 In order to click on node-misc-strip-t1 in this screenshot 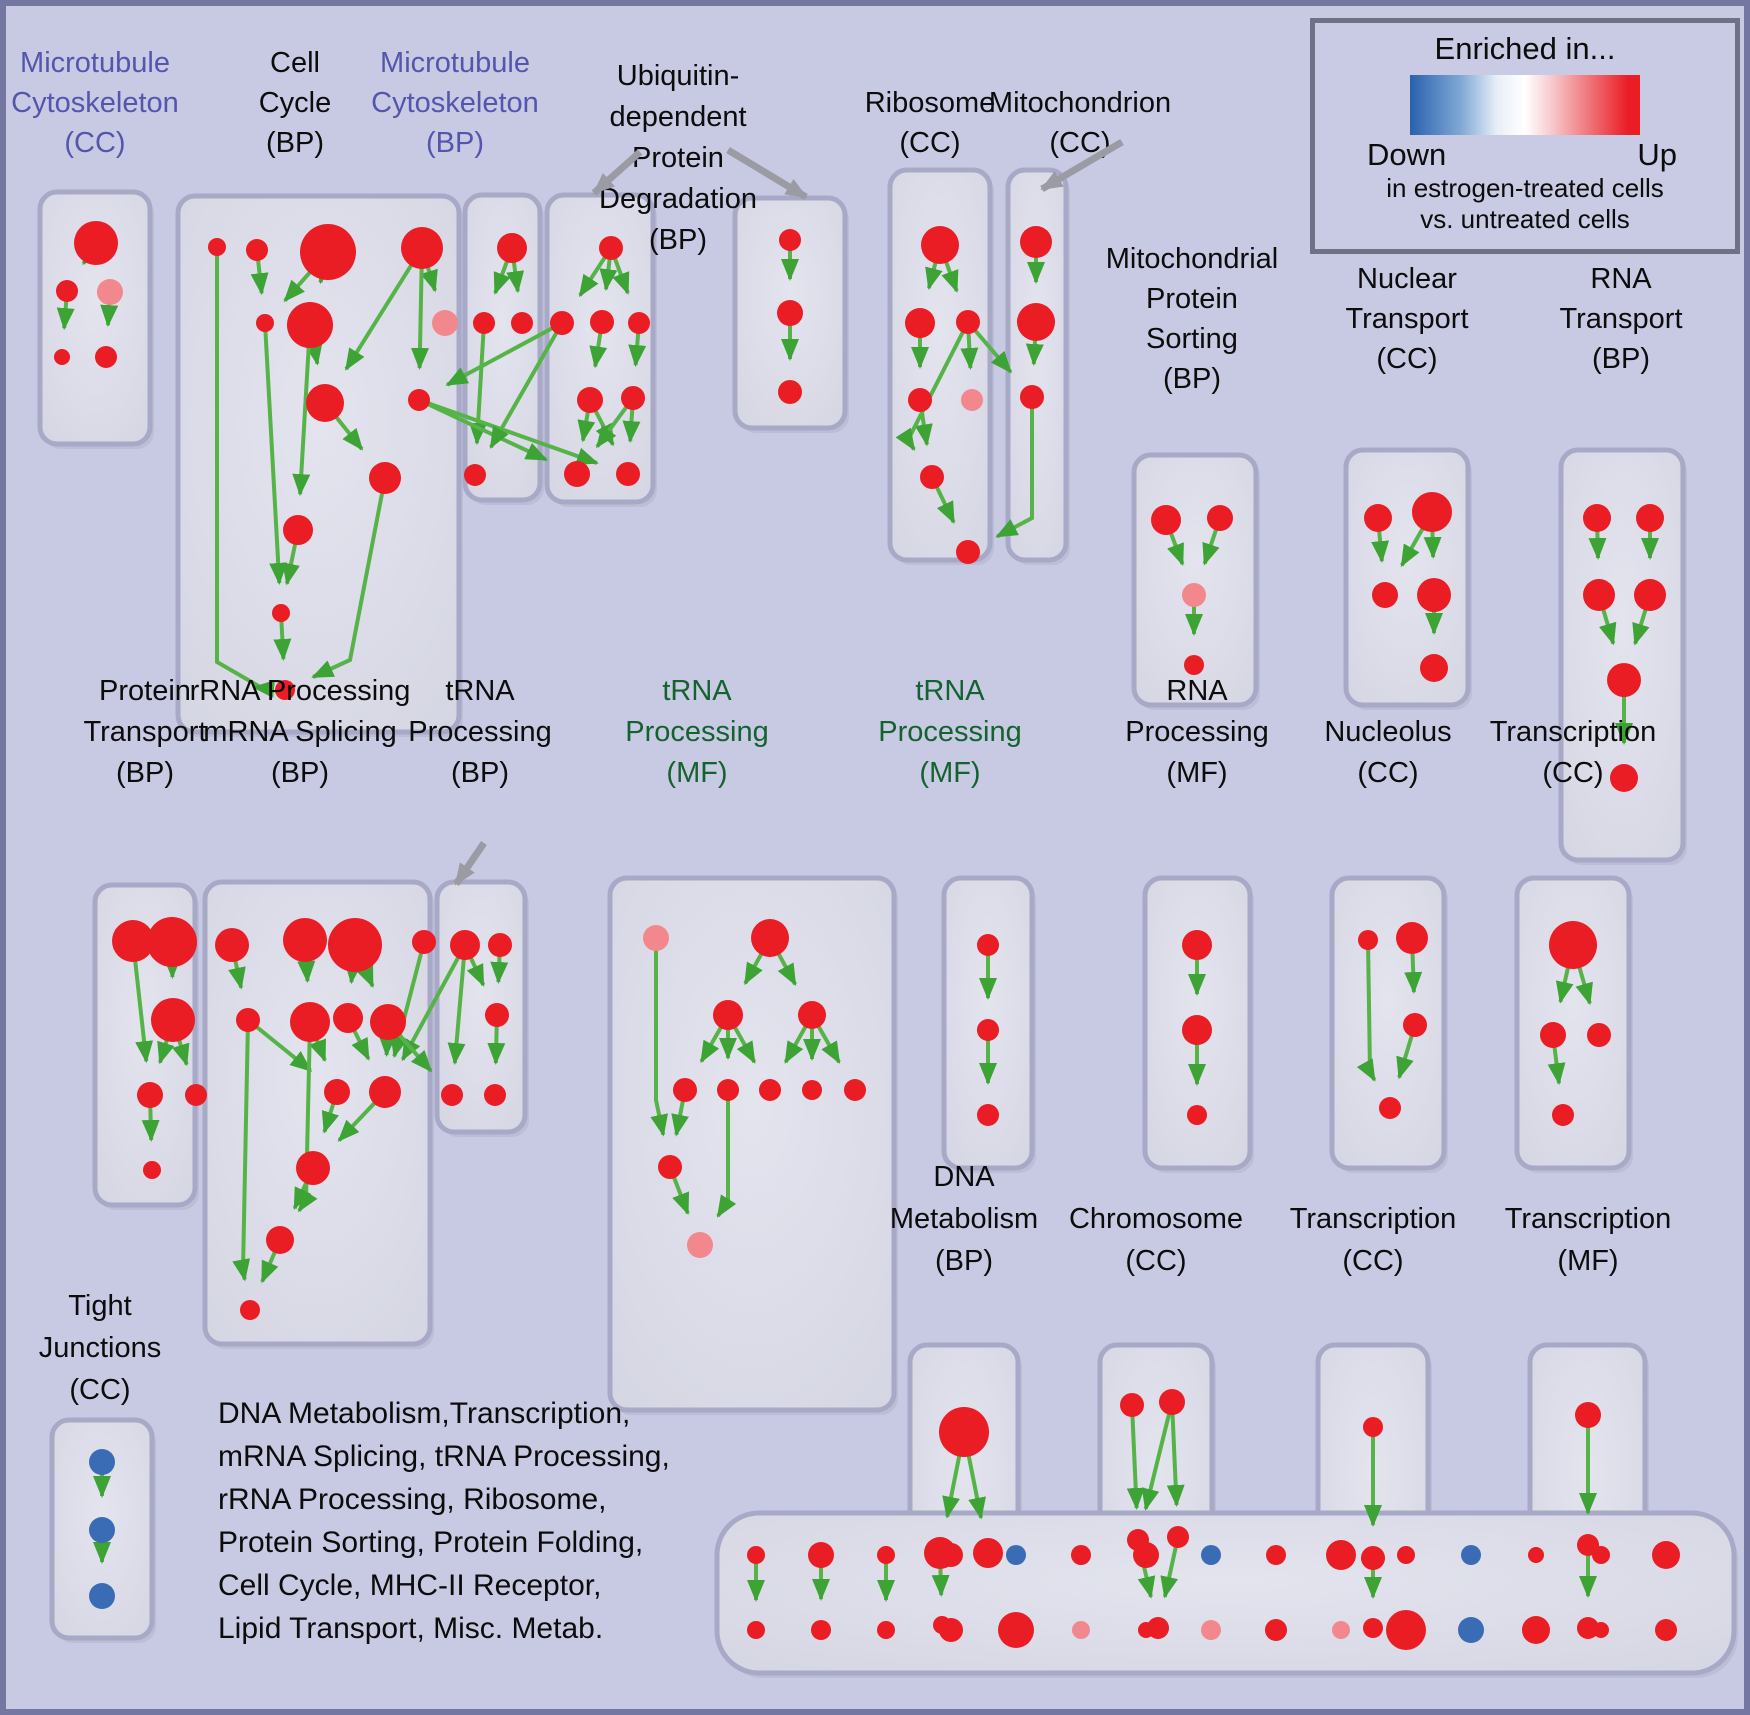, I will do `click(756, 1555)`.